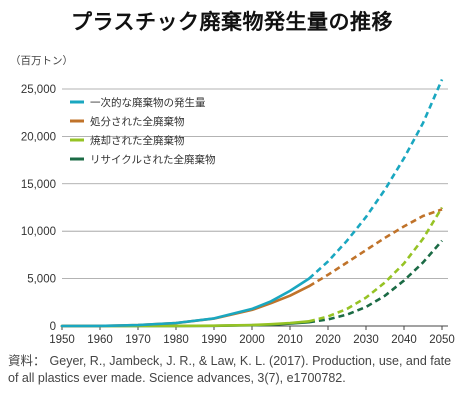  What do you see at coordinates (38, 90) in the screenshot?
I see `y-tick-label: 25,000` at bounding box center [38, 90].